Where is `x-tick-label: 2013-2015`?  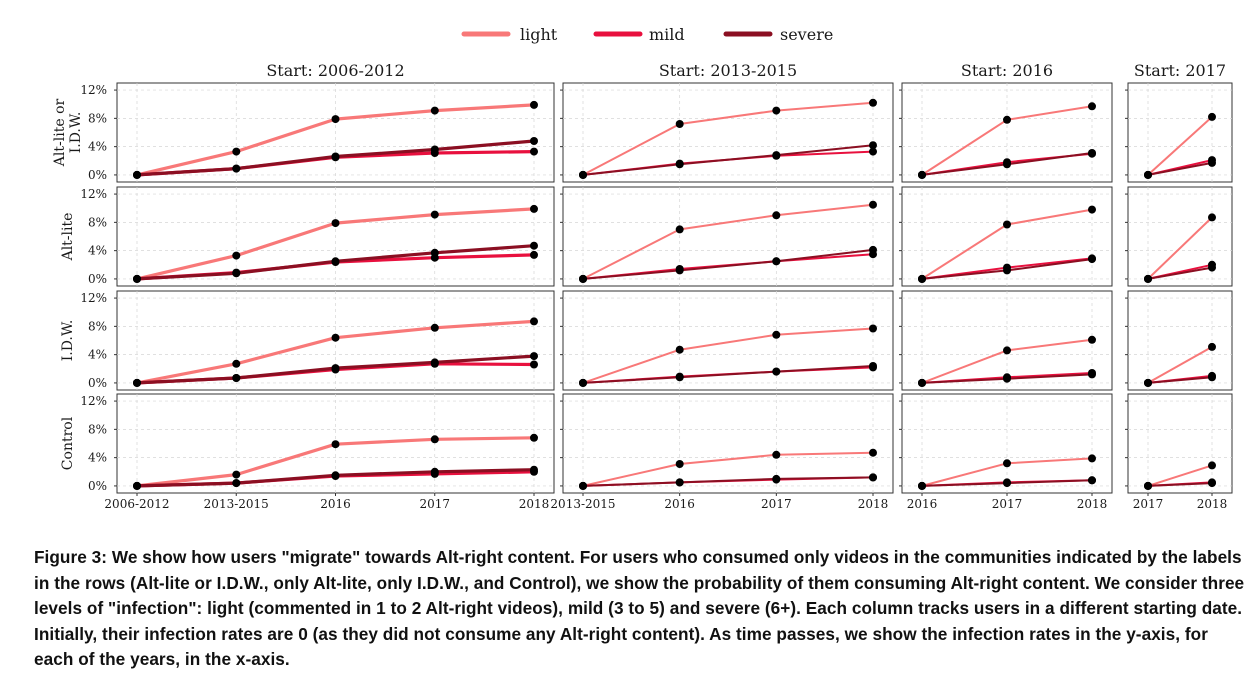
x-tick-label: 2013-2015 is located at coordinates (236, 504).